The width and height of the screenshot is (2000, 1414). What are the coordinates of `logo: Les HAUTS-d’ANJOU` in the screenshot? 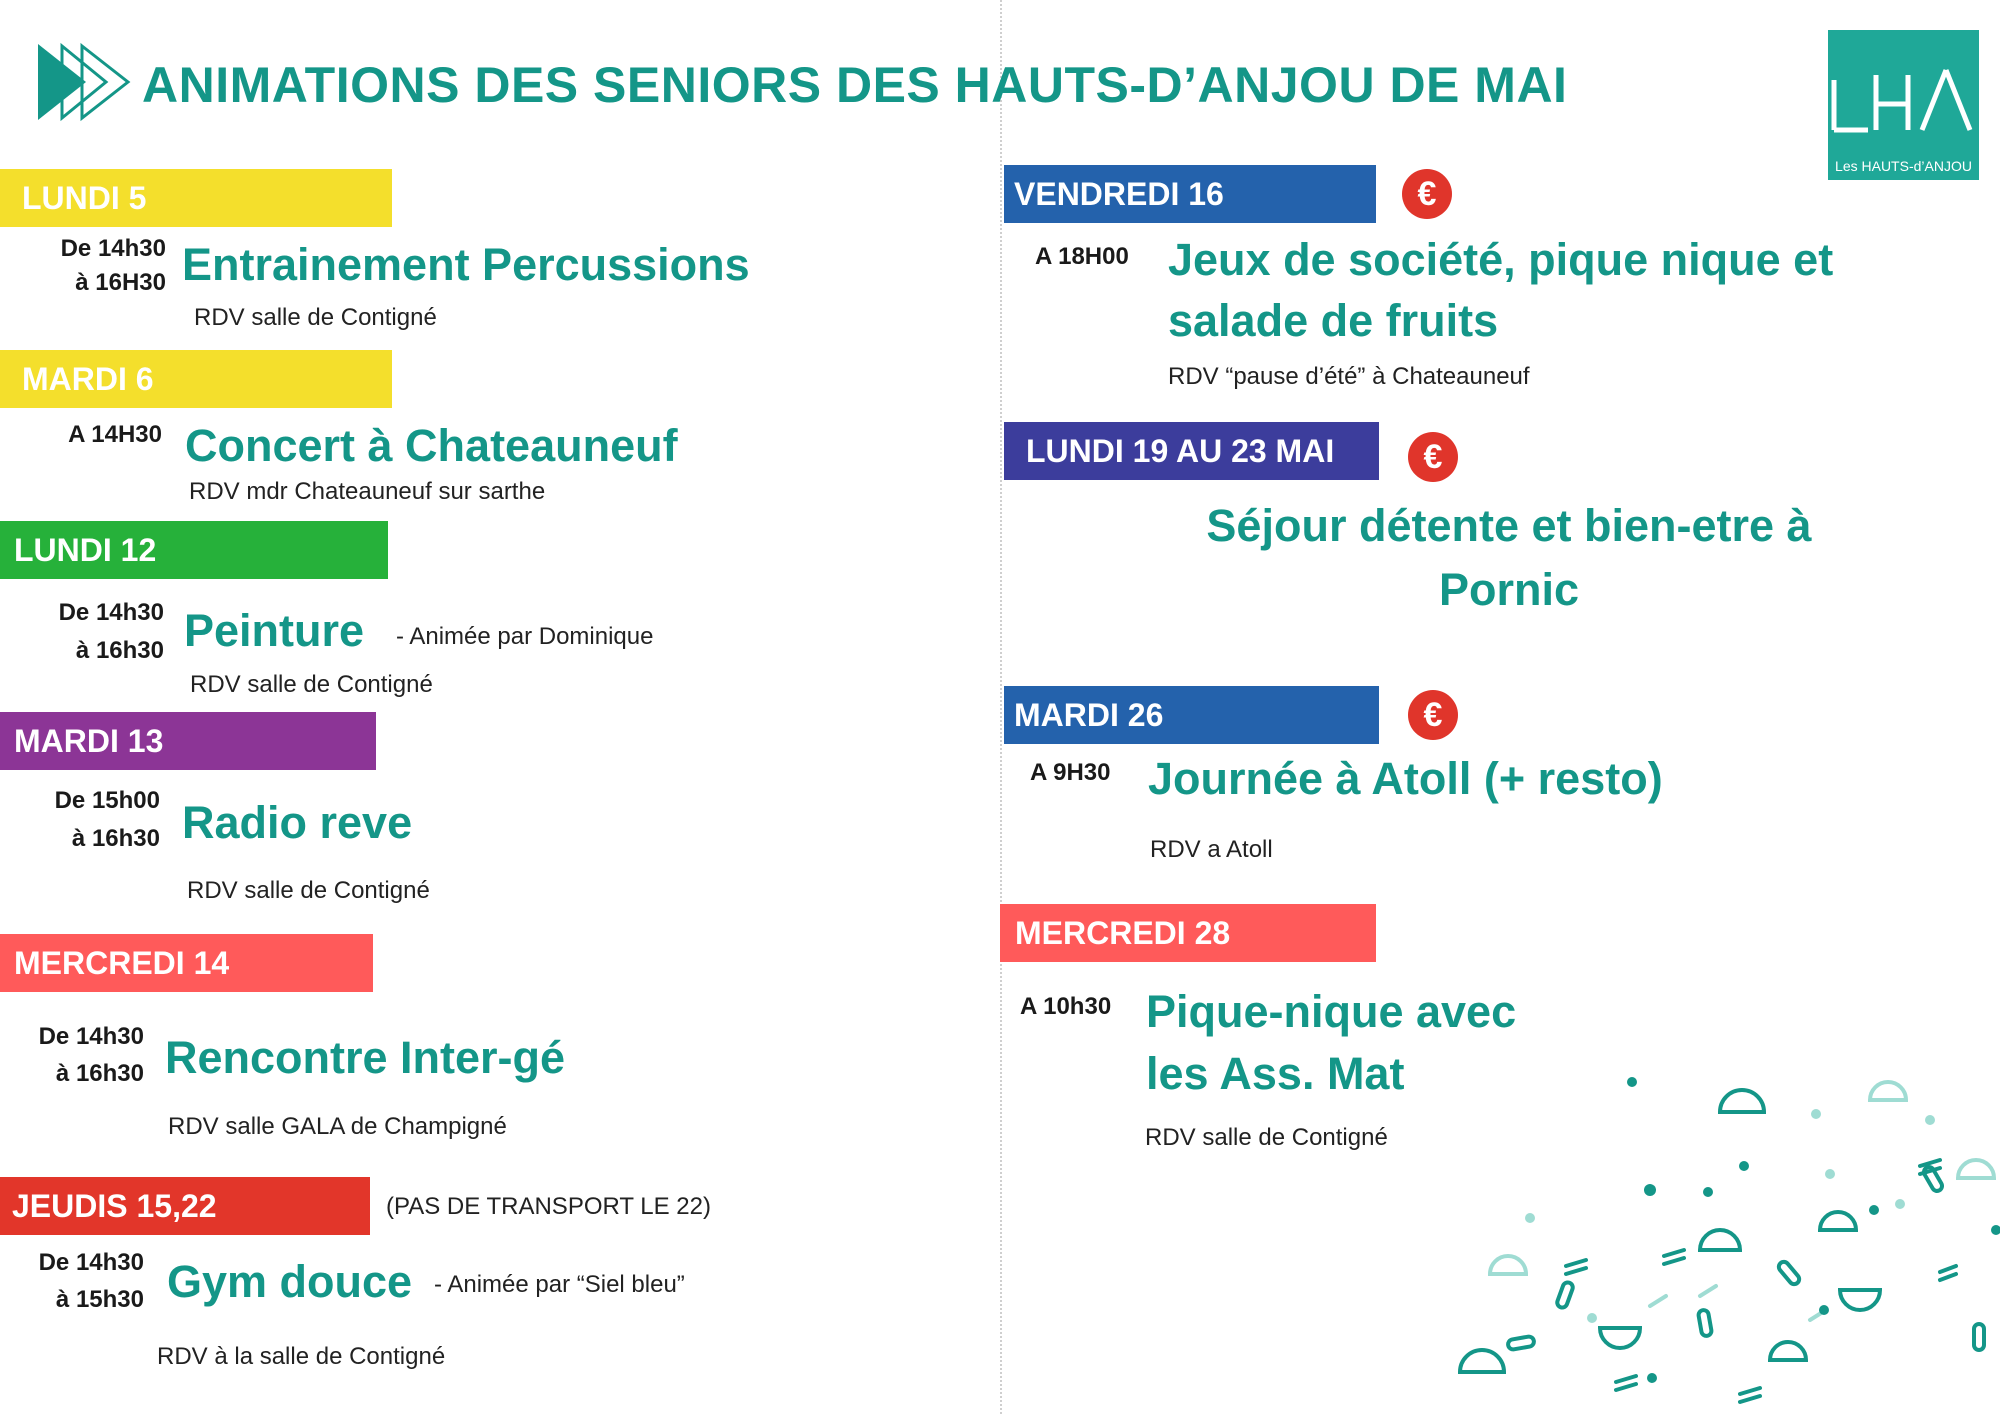 It's located at (1903, 105).